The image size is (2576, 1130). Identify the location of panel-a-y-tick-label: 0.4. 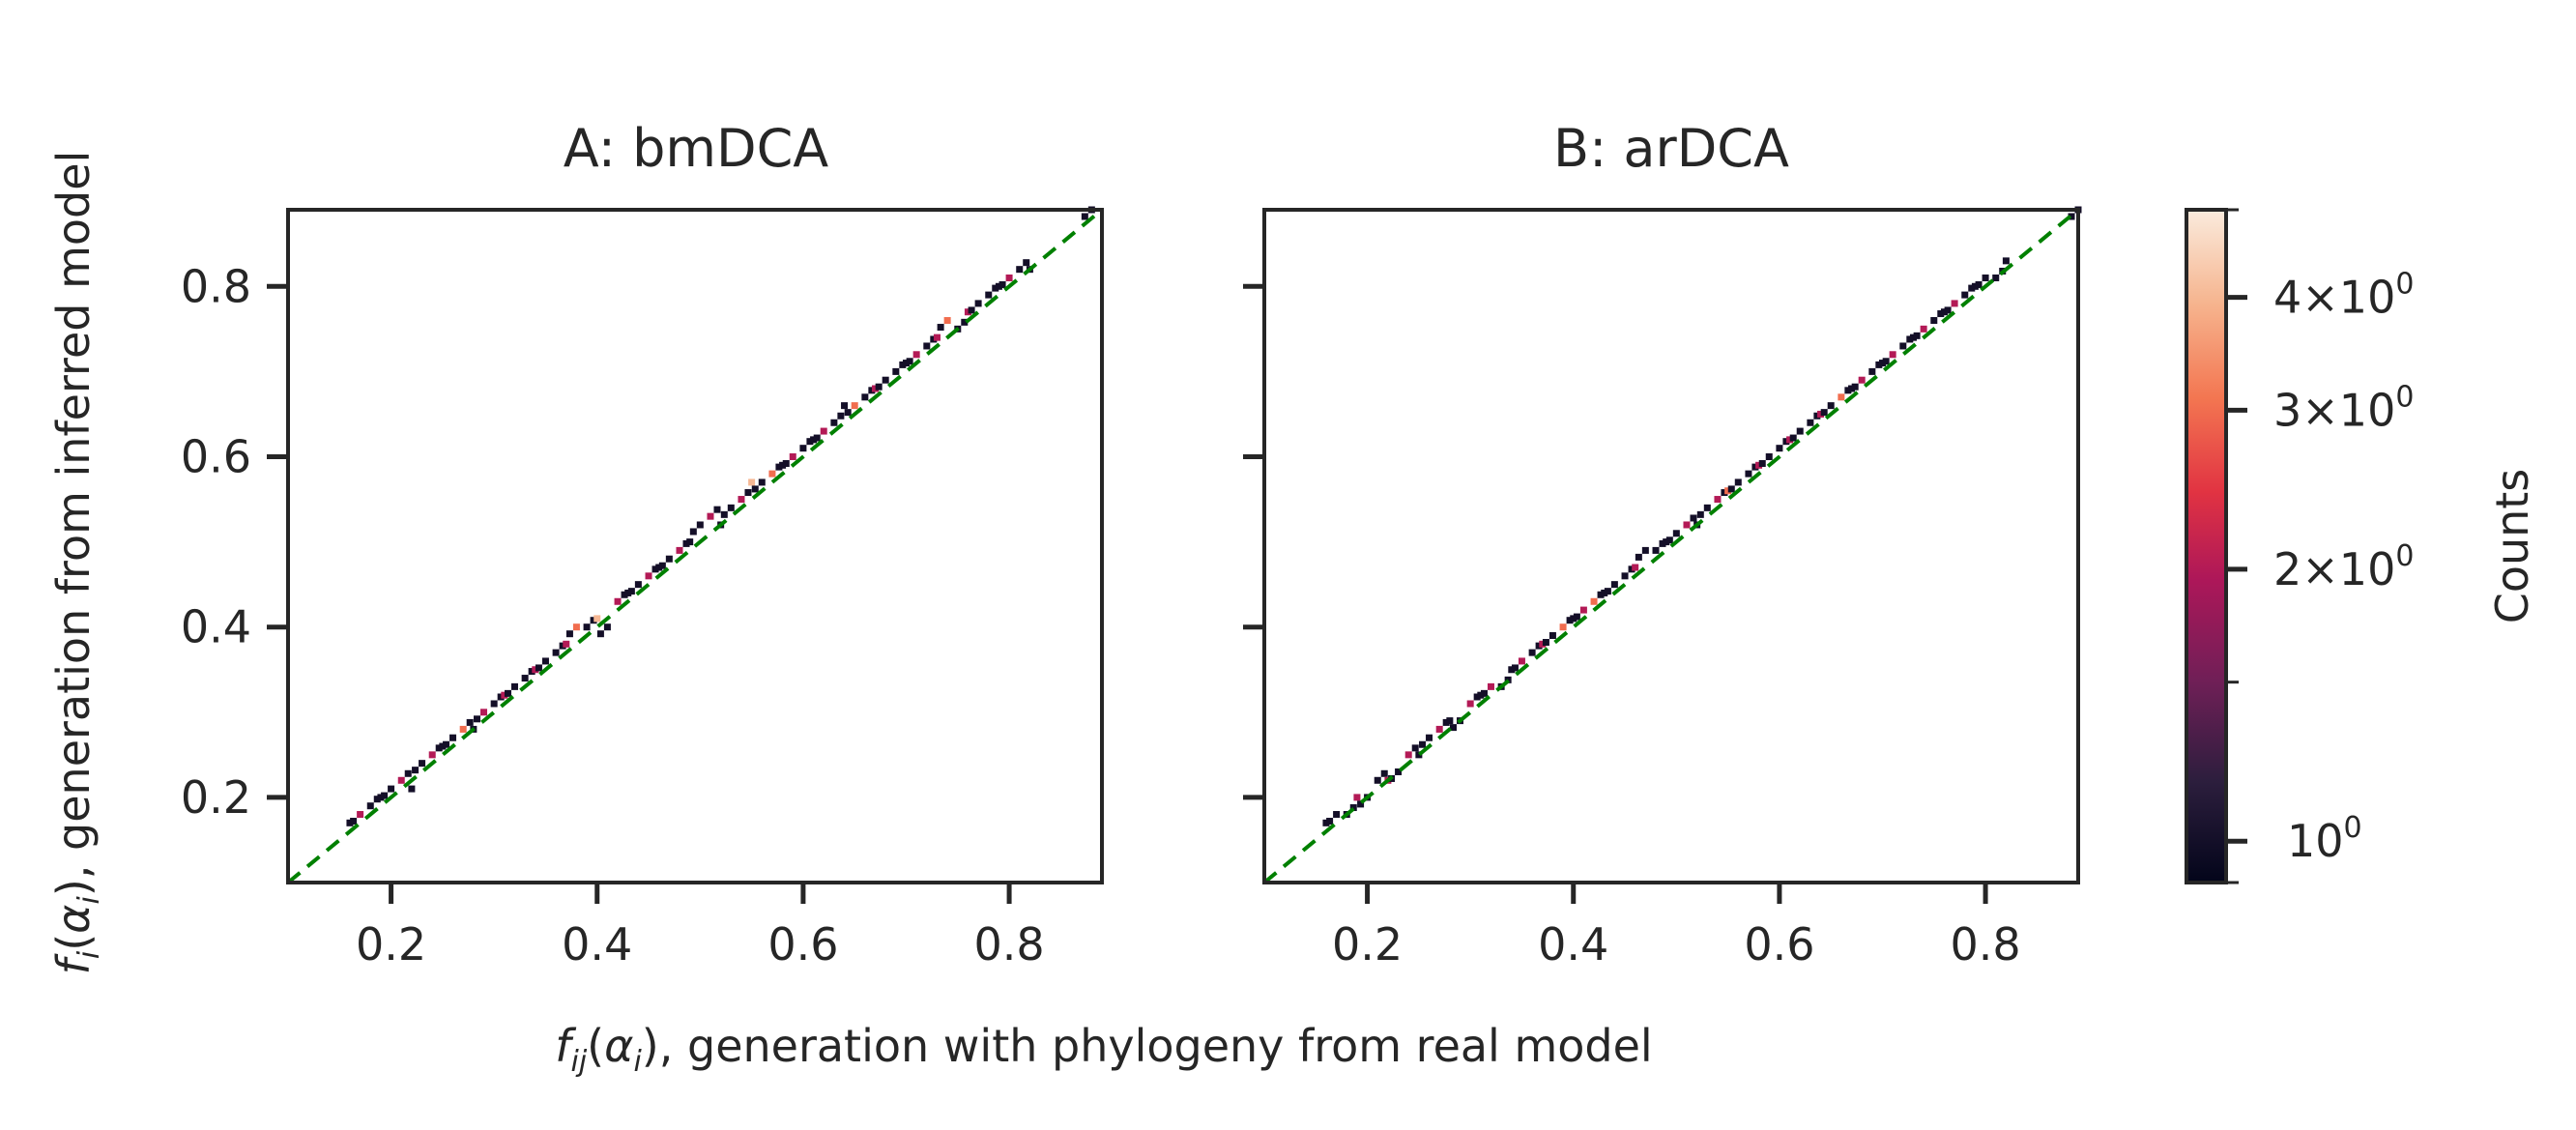
(216, 627).